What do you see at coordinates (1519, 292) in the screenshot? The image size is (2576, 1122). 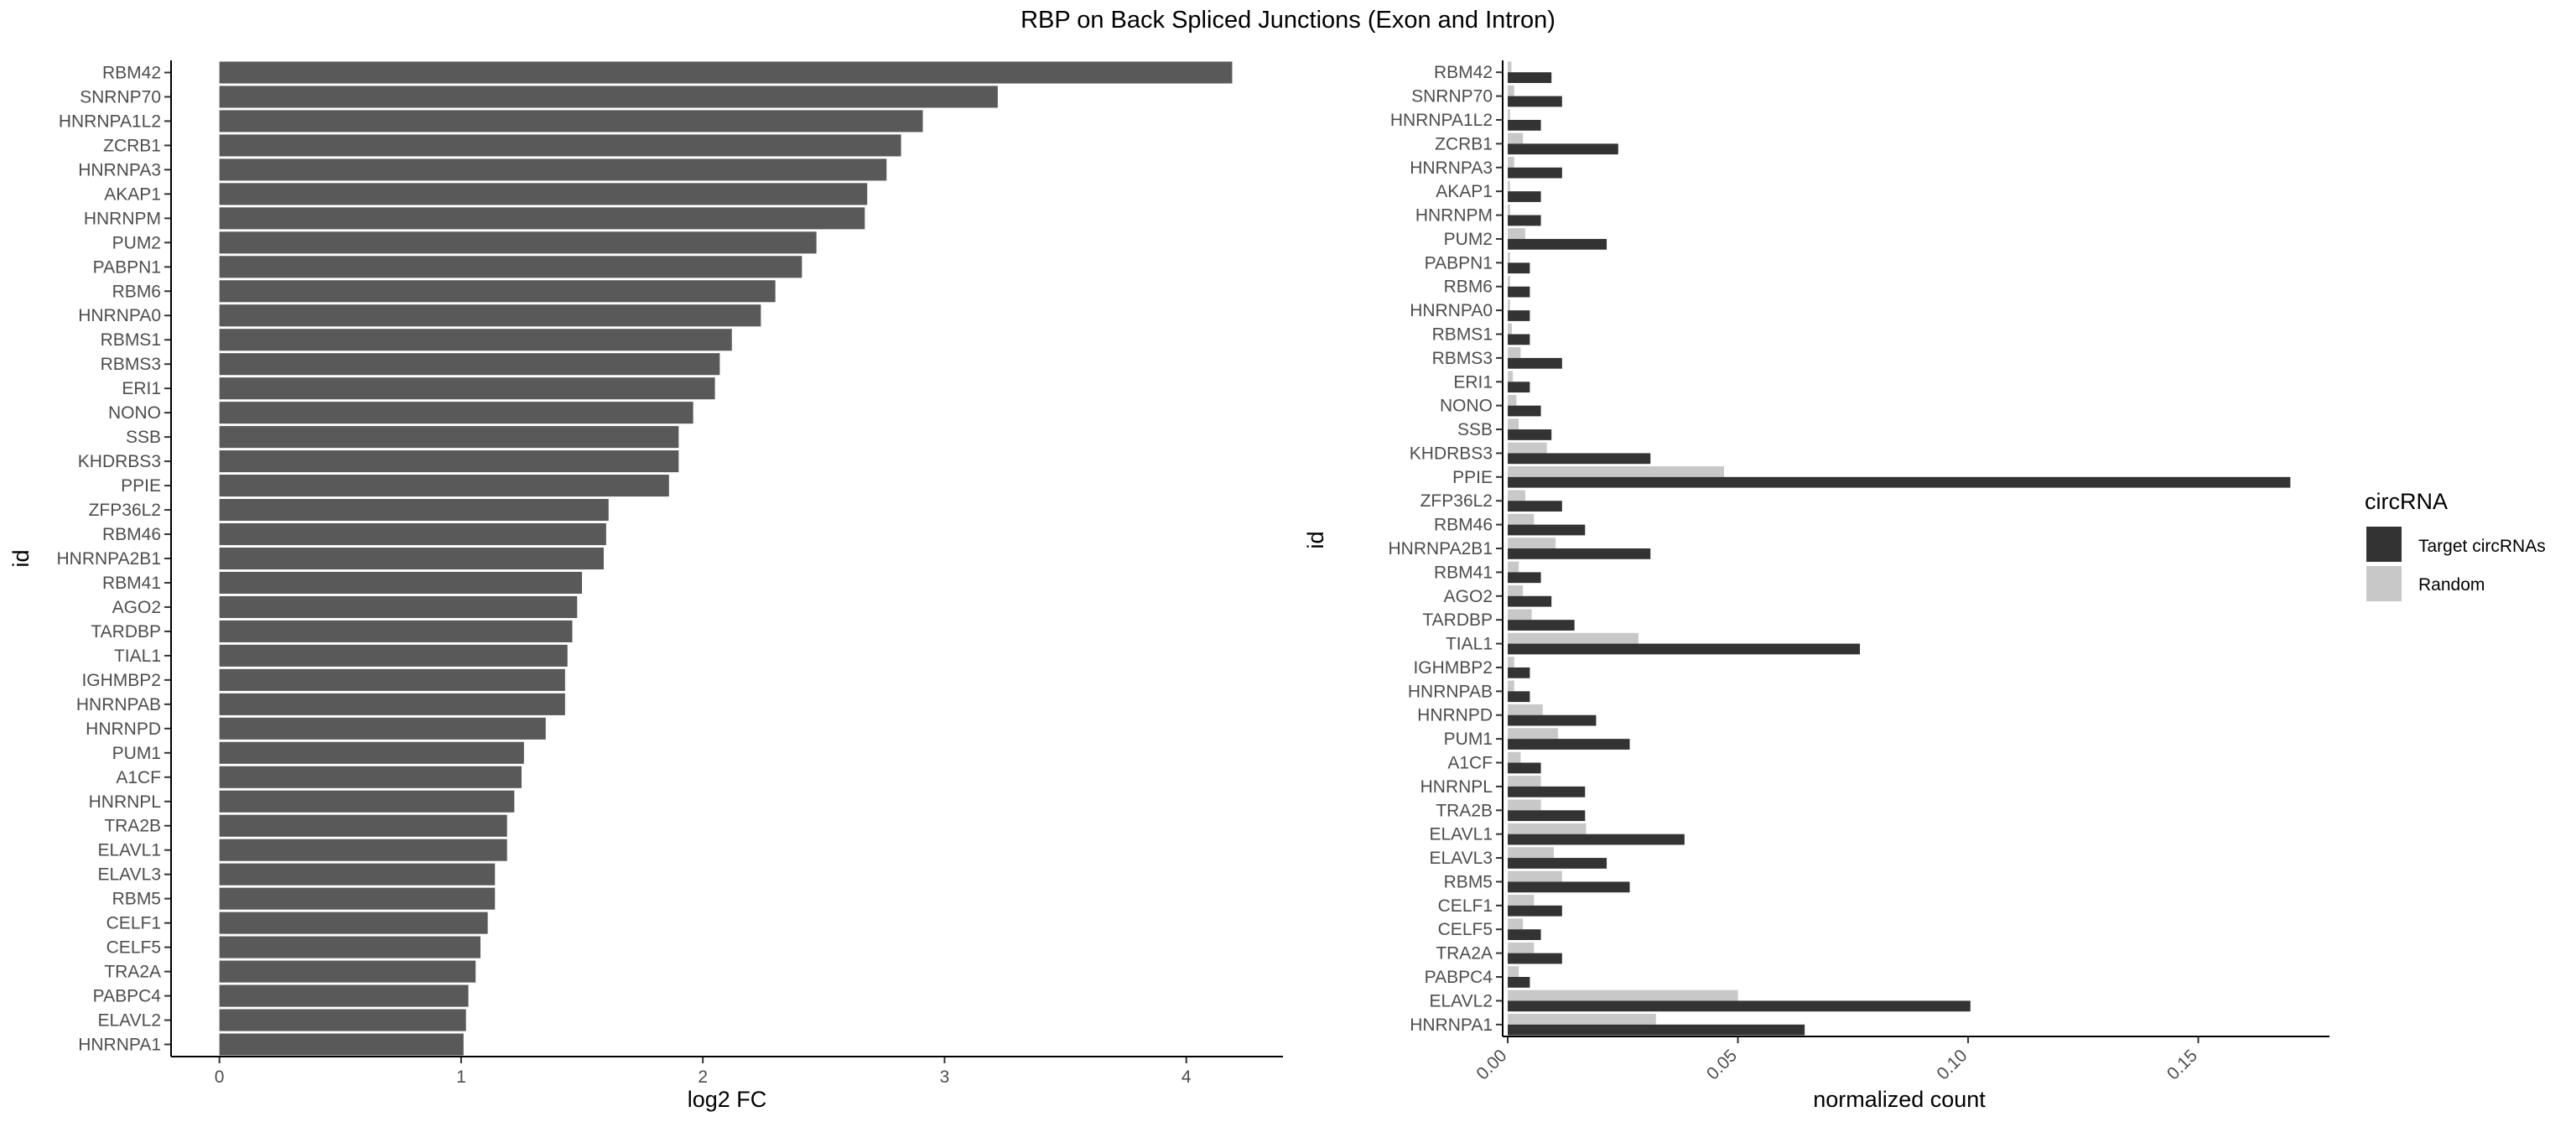 I see `bar-target-rbm6` at bounding box center [1519, 292].